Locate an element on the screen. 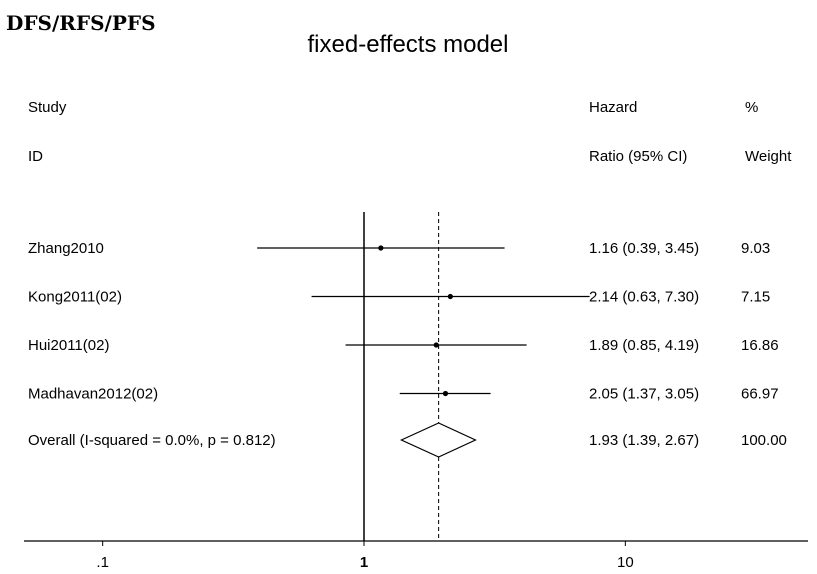 Image resolution: width=817 pixels, height=574 pixels. header-study: Study is located at coordinates (47, 107).